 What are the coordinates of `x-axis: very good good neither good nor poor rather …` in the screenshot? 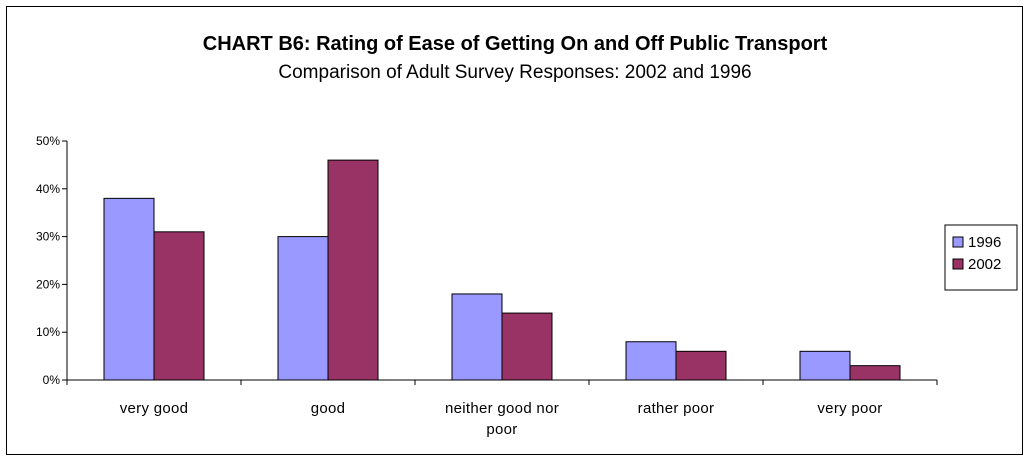 It's located at (502, 408).